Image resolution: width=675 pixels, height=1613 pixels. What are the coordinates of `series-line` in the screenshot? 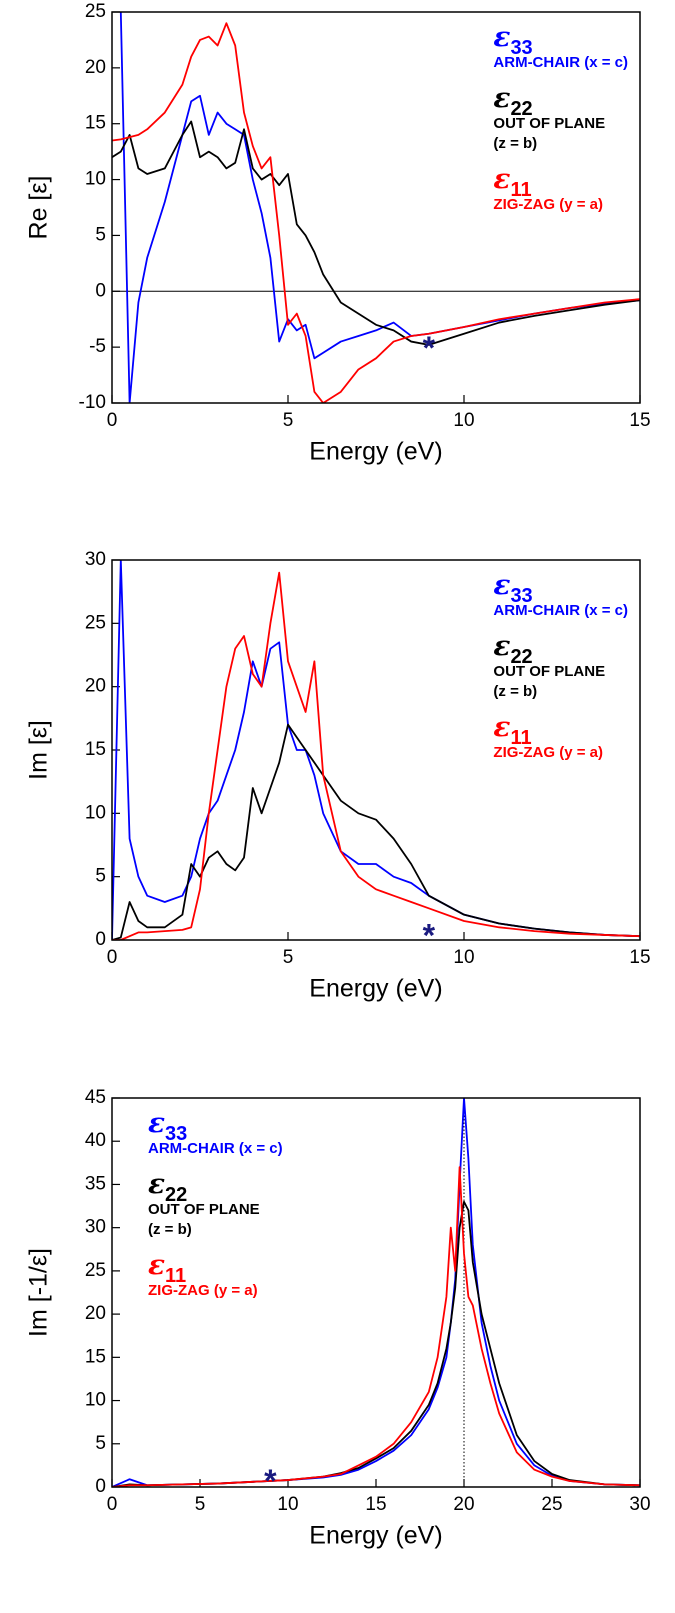 It's located at (376, 233).